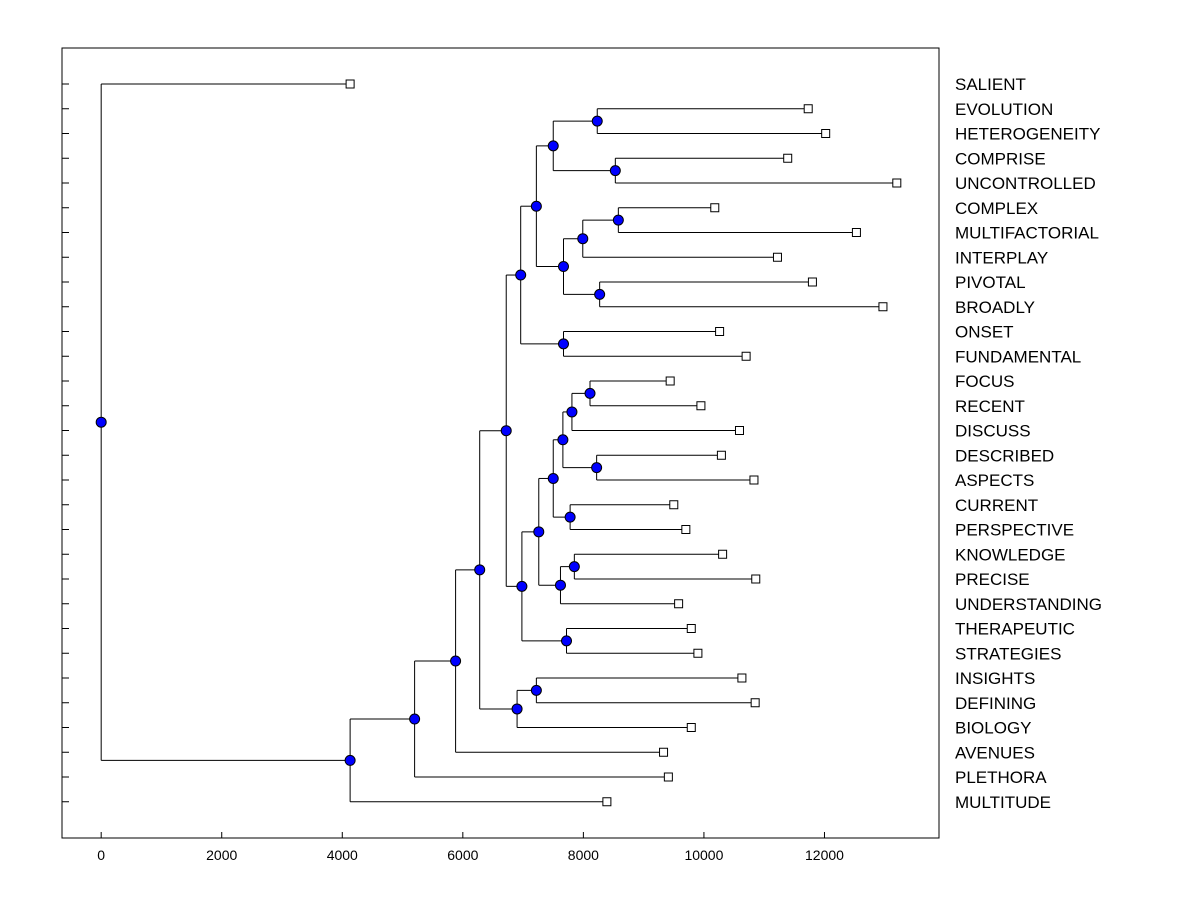 This screenshot has width=1200, height=905. What do you see at coordinates (101, 855) in the screenshot?
I see `x-tick-label: 0` at bounding box center [101, 855].